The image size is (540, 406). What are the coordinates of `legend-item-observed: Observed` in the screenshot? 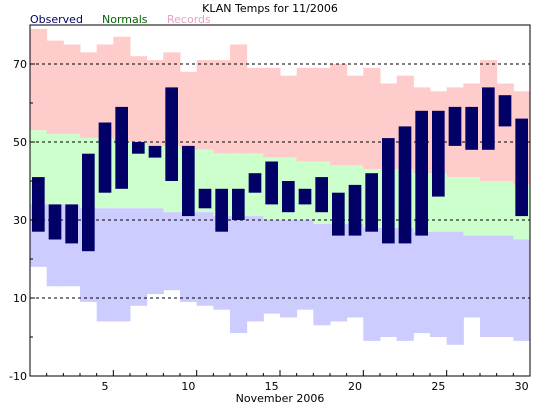 It's located at (56, 19).